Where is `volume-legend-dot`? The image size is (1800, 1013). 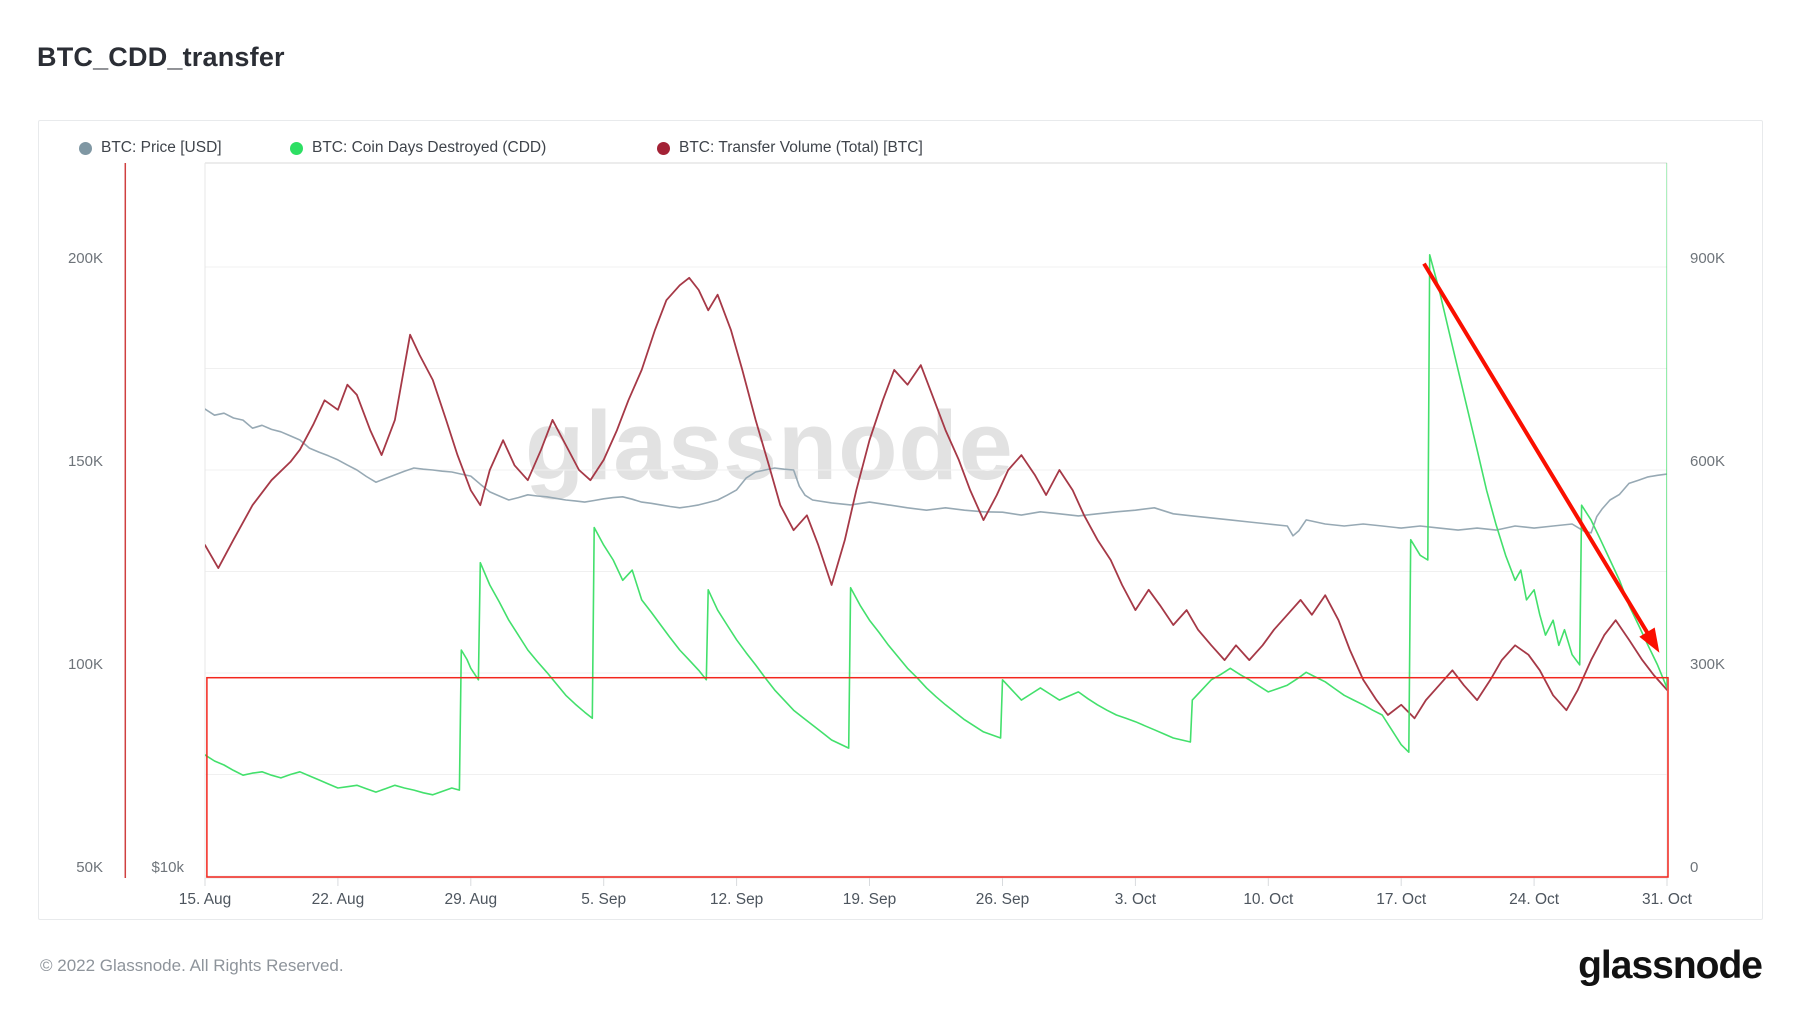 volume-legend-dot is located at coordinates (663, 148).